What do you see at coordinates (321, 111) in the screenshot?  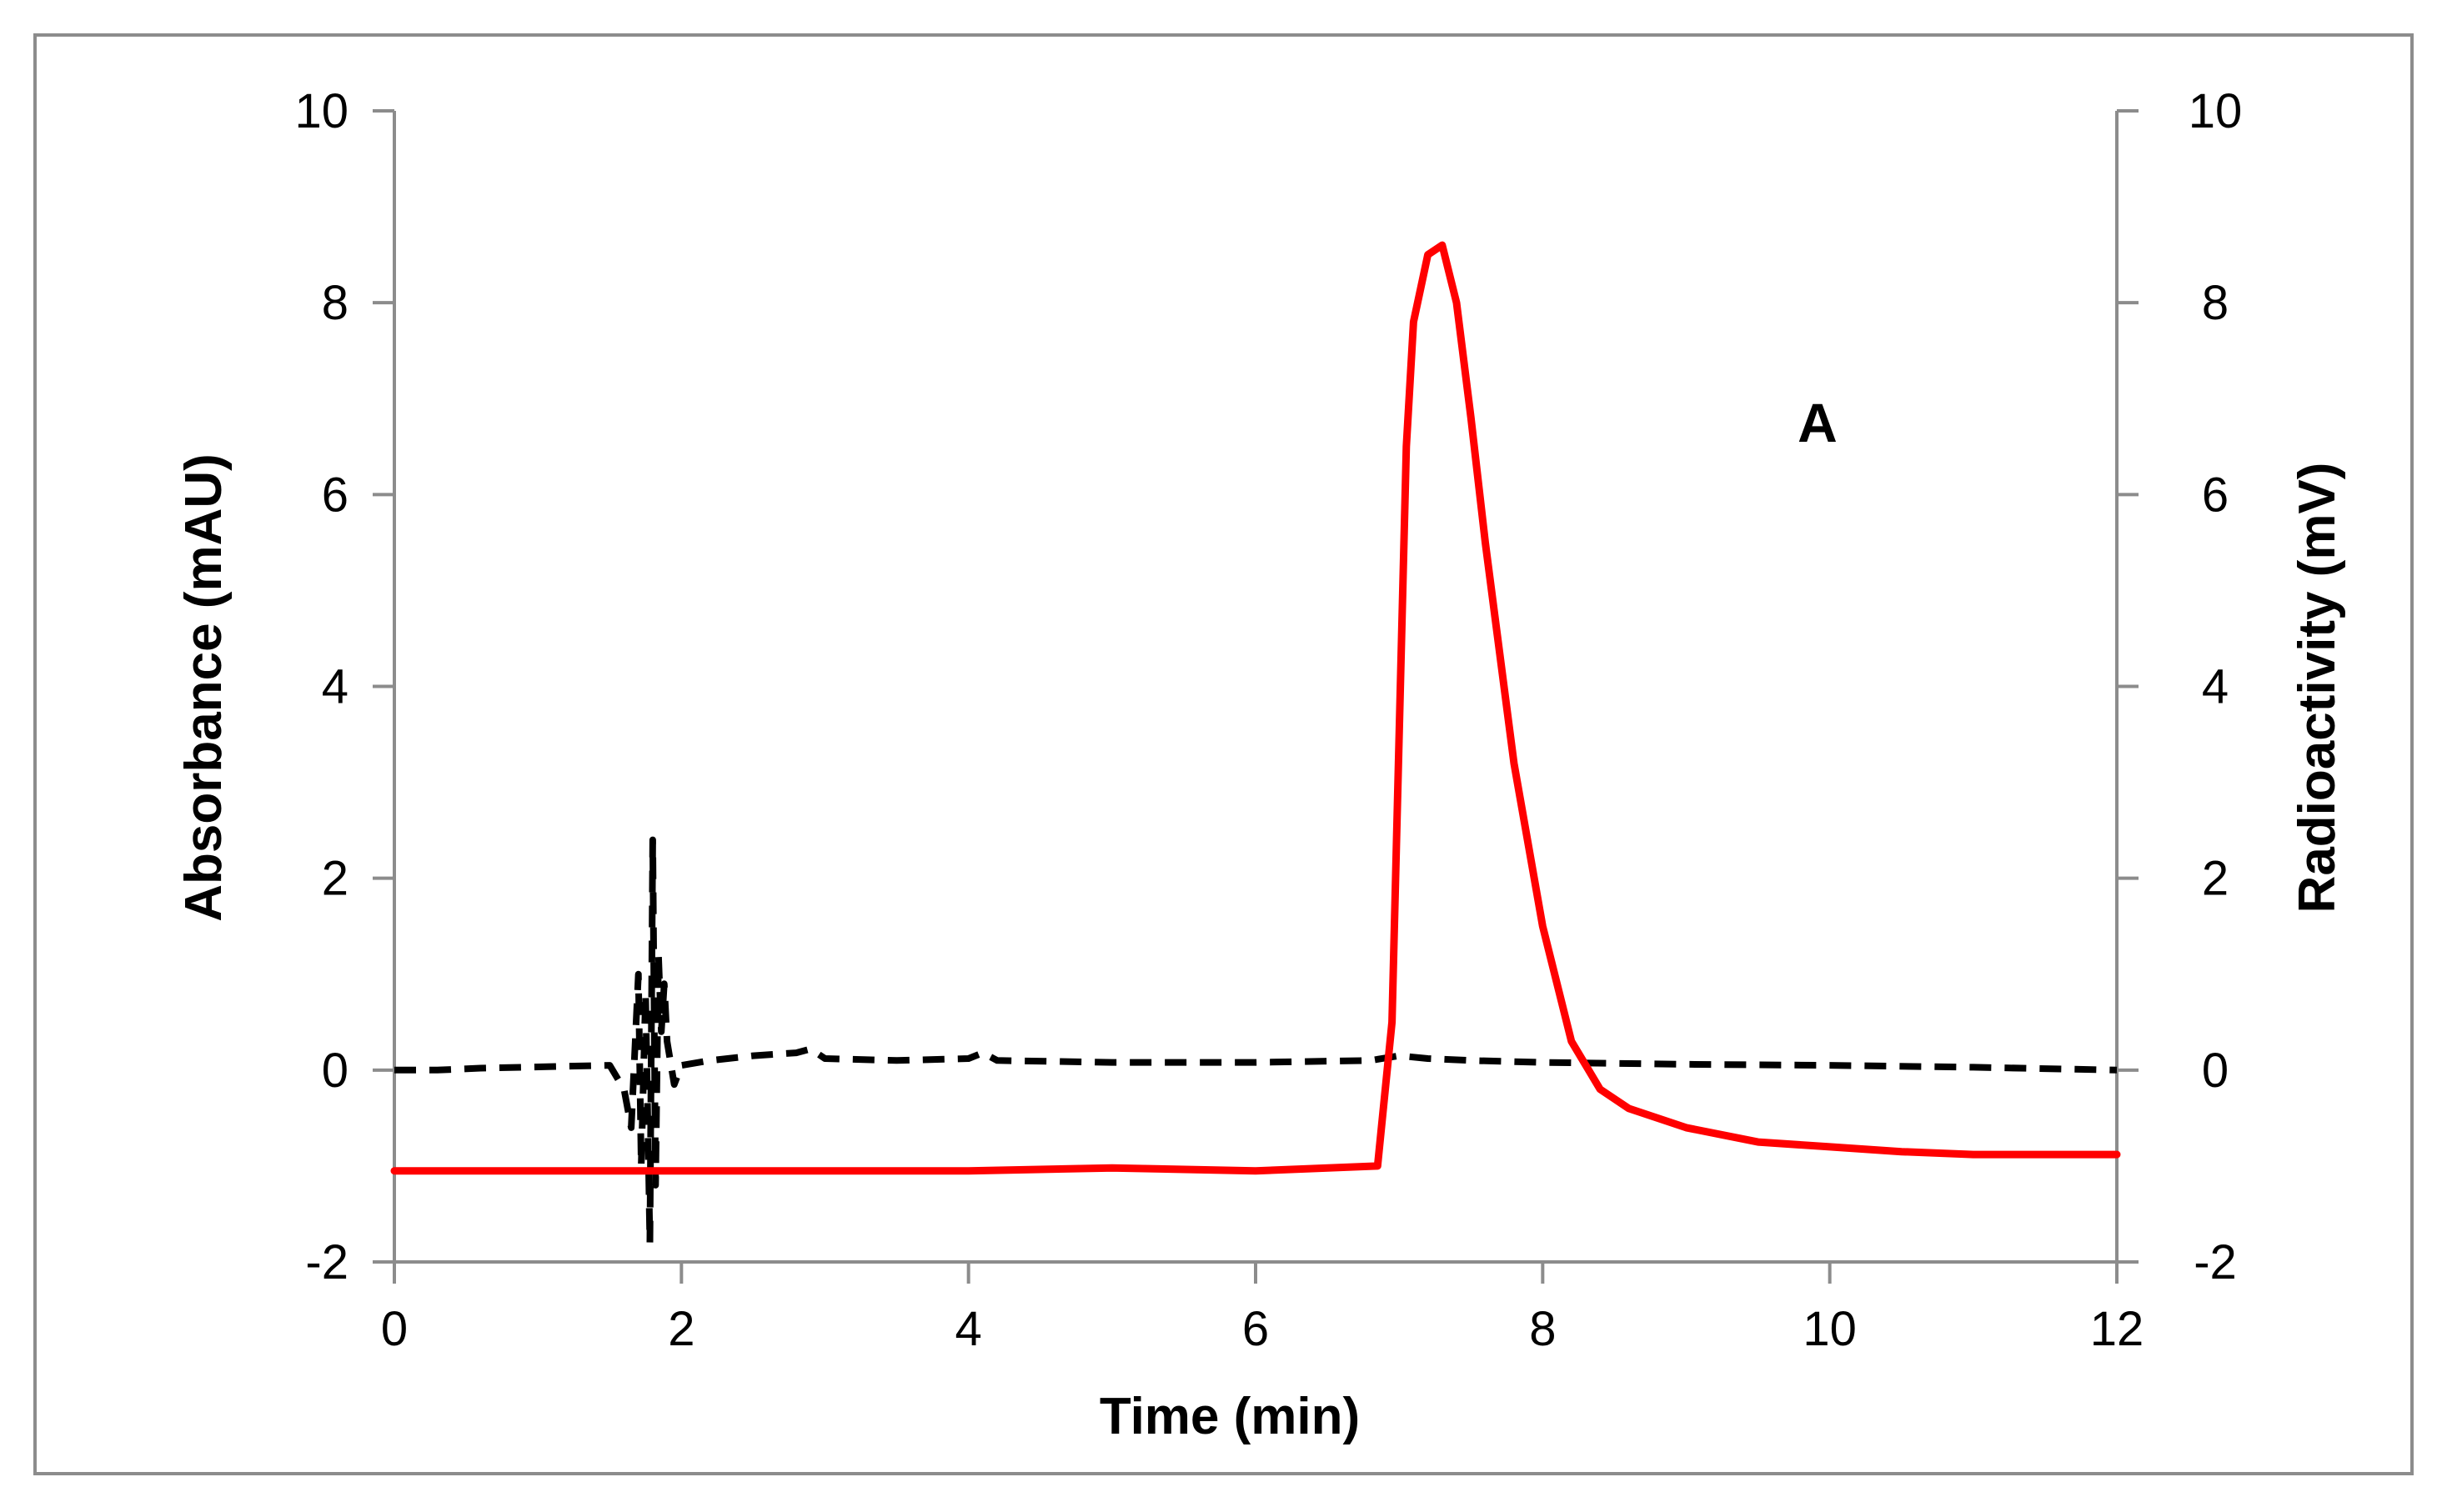 I see `y-tick-label-left: 10` at bounding box center [321, 111].